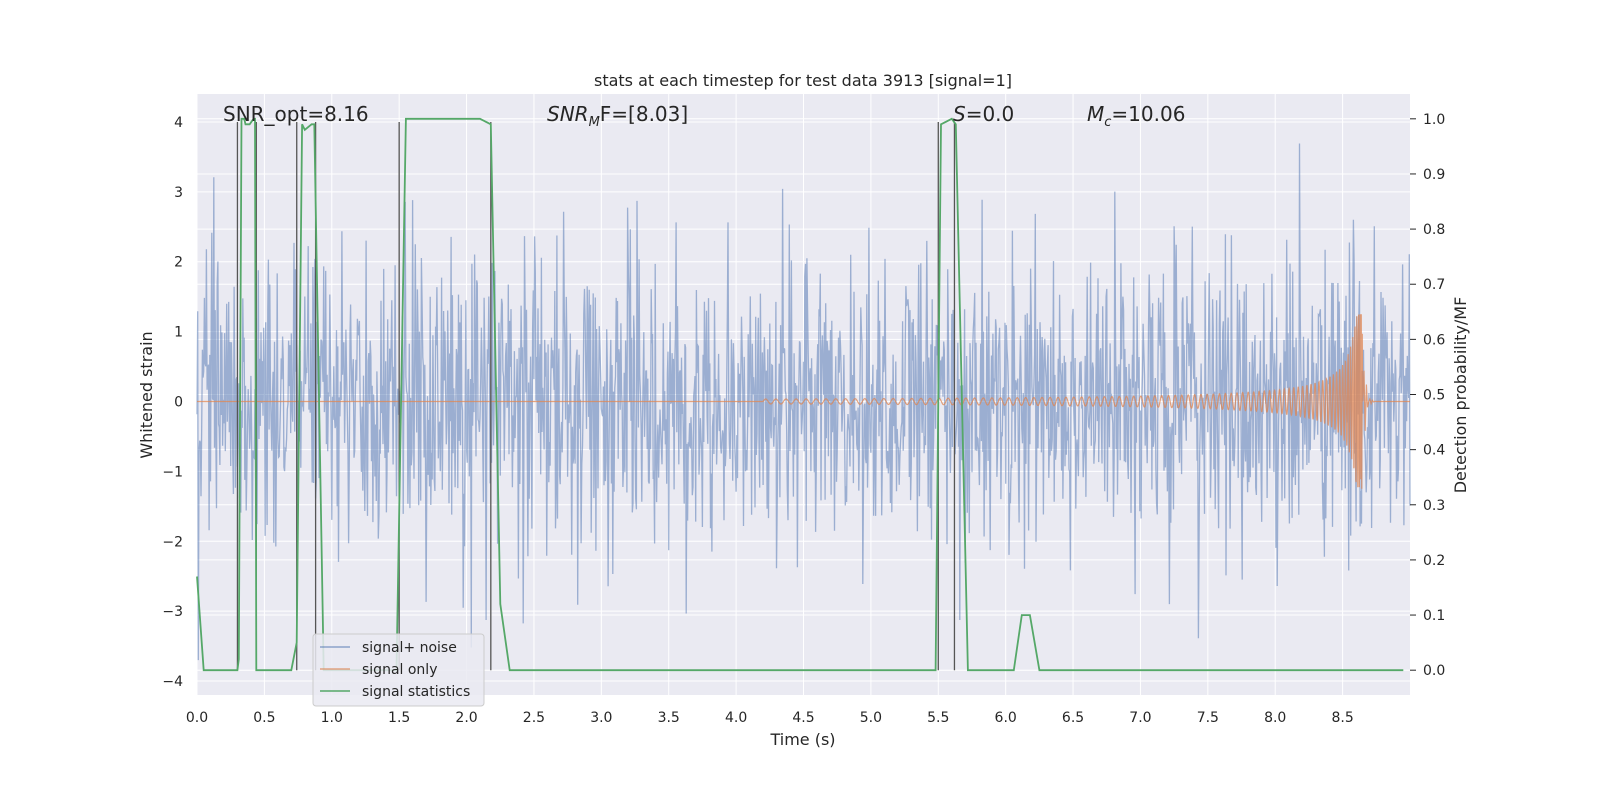 Image resolution: width=1600 pixels, height=804 pixels. Describe the element at coordinates (1140, 718) in the screenshot. I see `x-tick-label: 7.0` at that location.